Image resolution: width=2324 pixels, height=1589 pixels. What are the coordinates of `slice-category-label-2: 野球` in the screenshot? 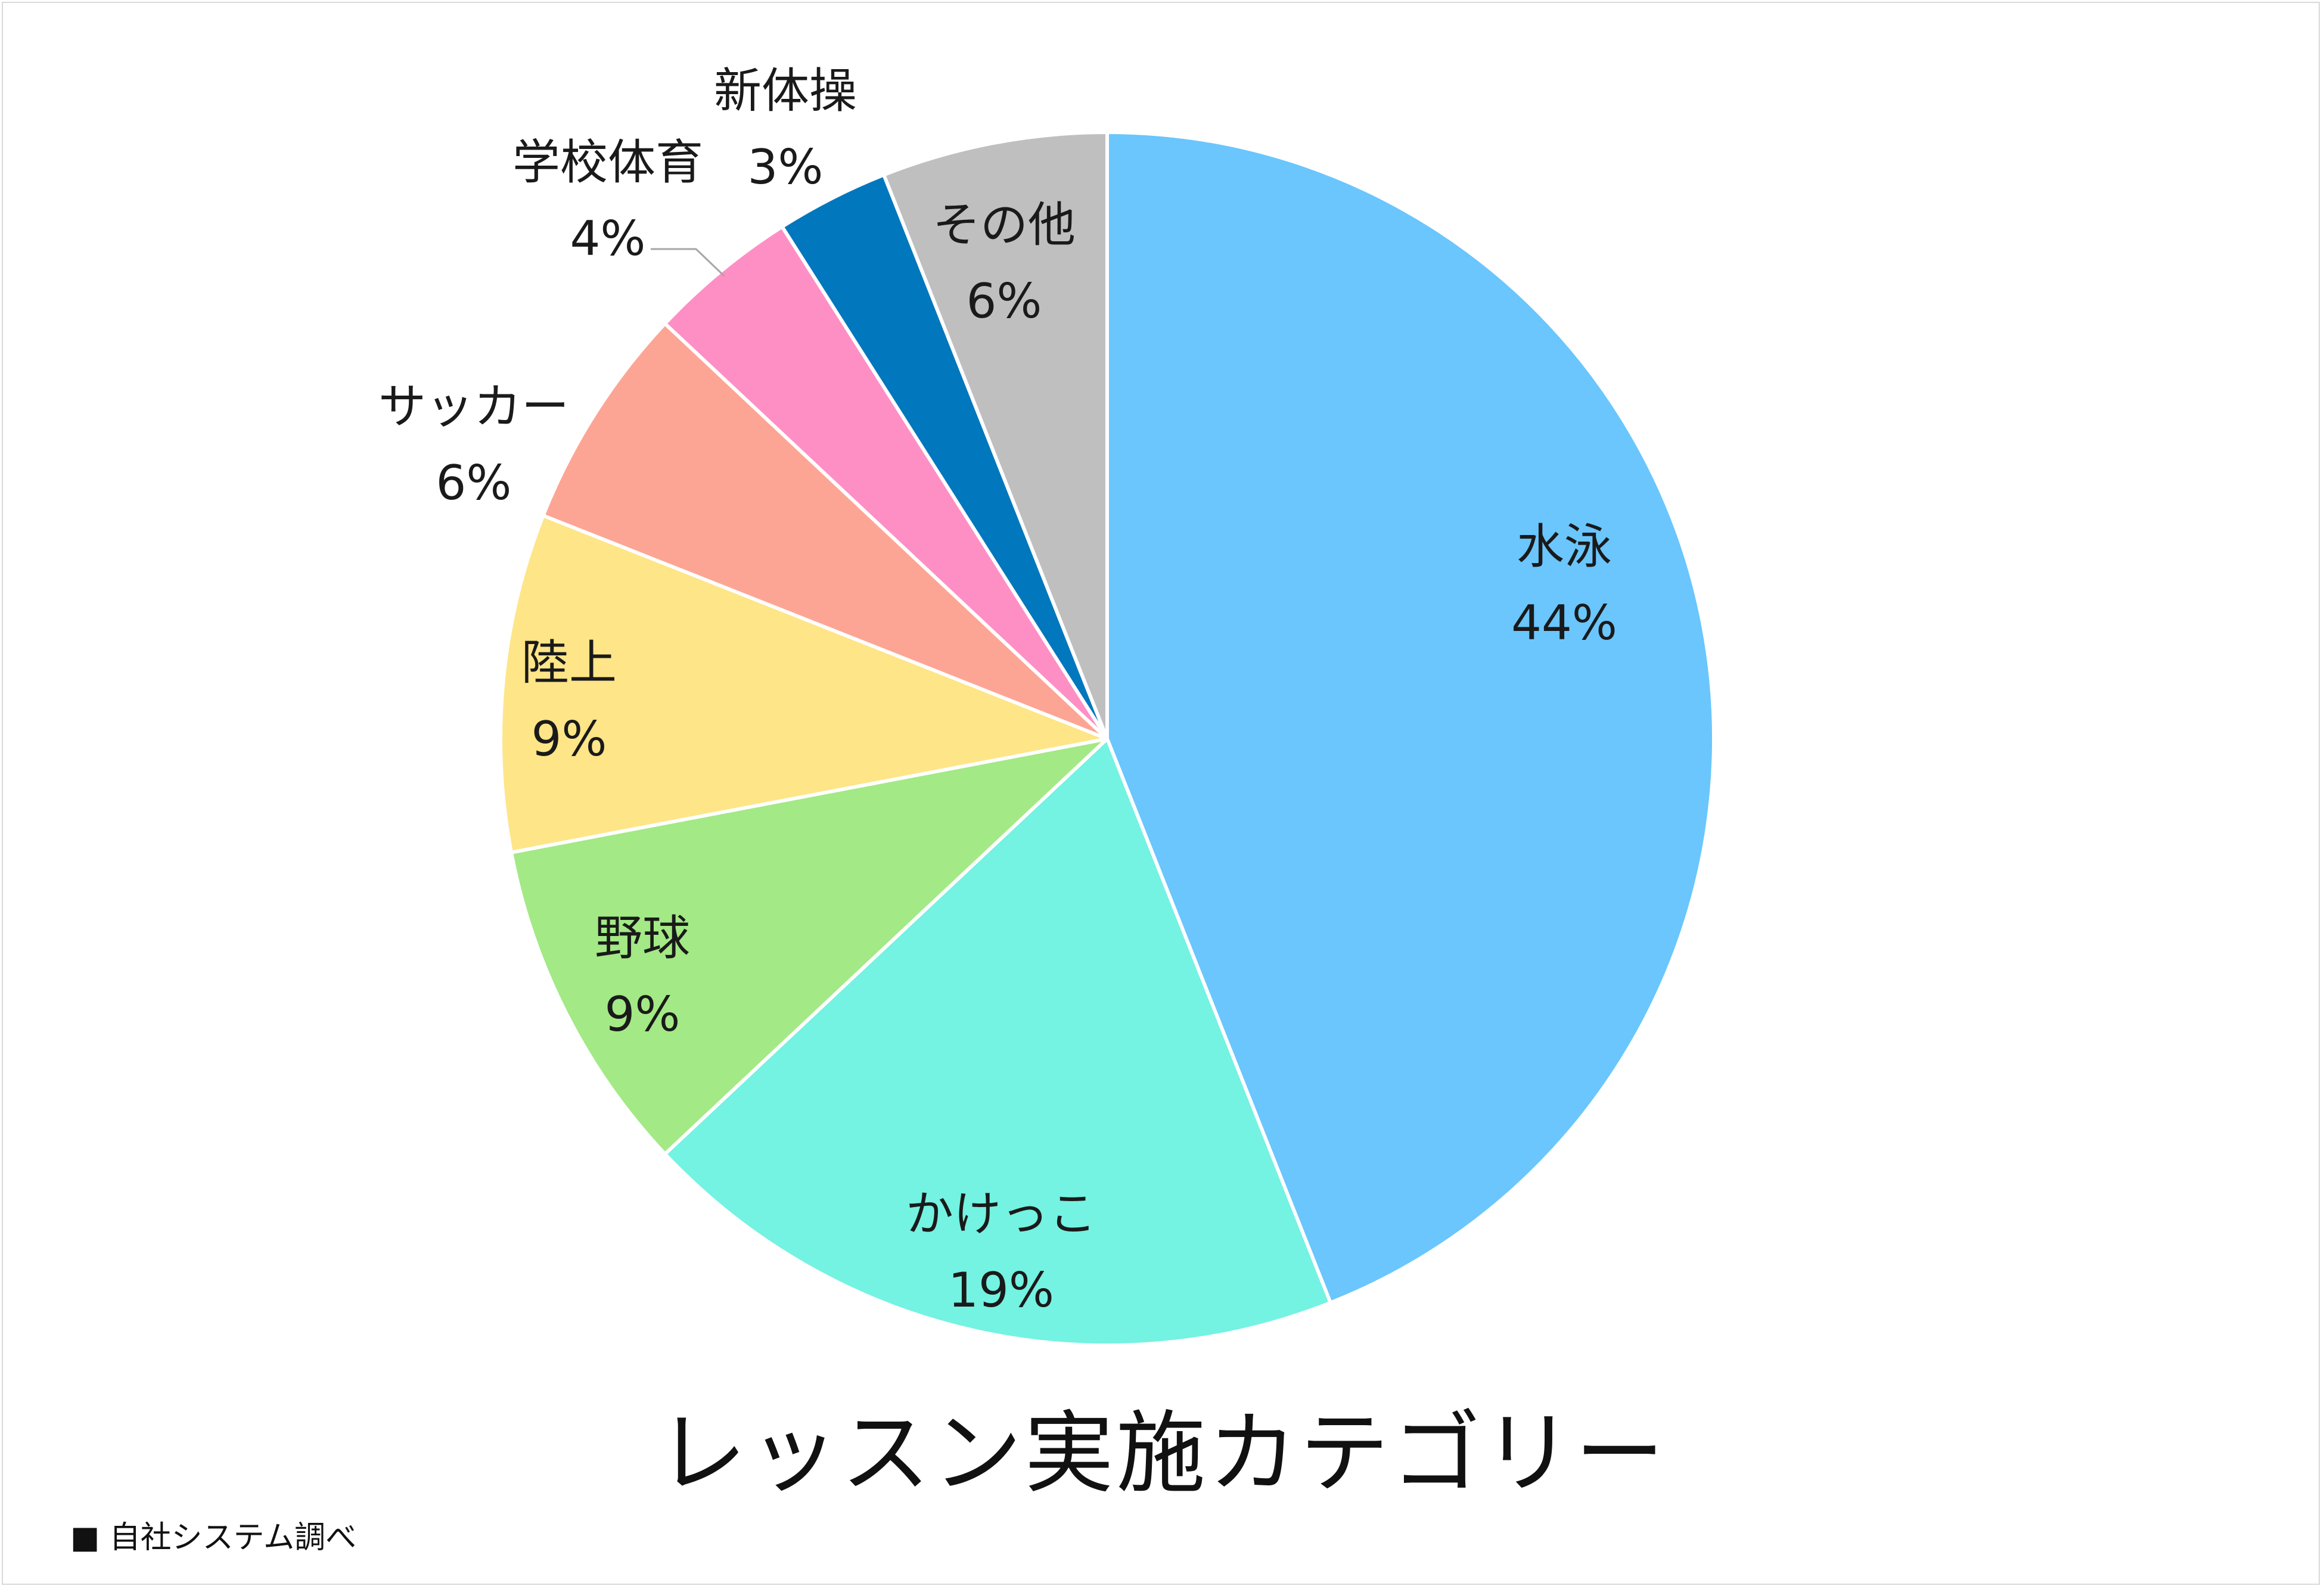 It's located at (642, 938).